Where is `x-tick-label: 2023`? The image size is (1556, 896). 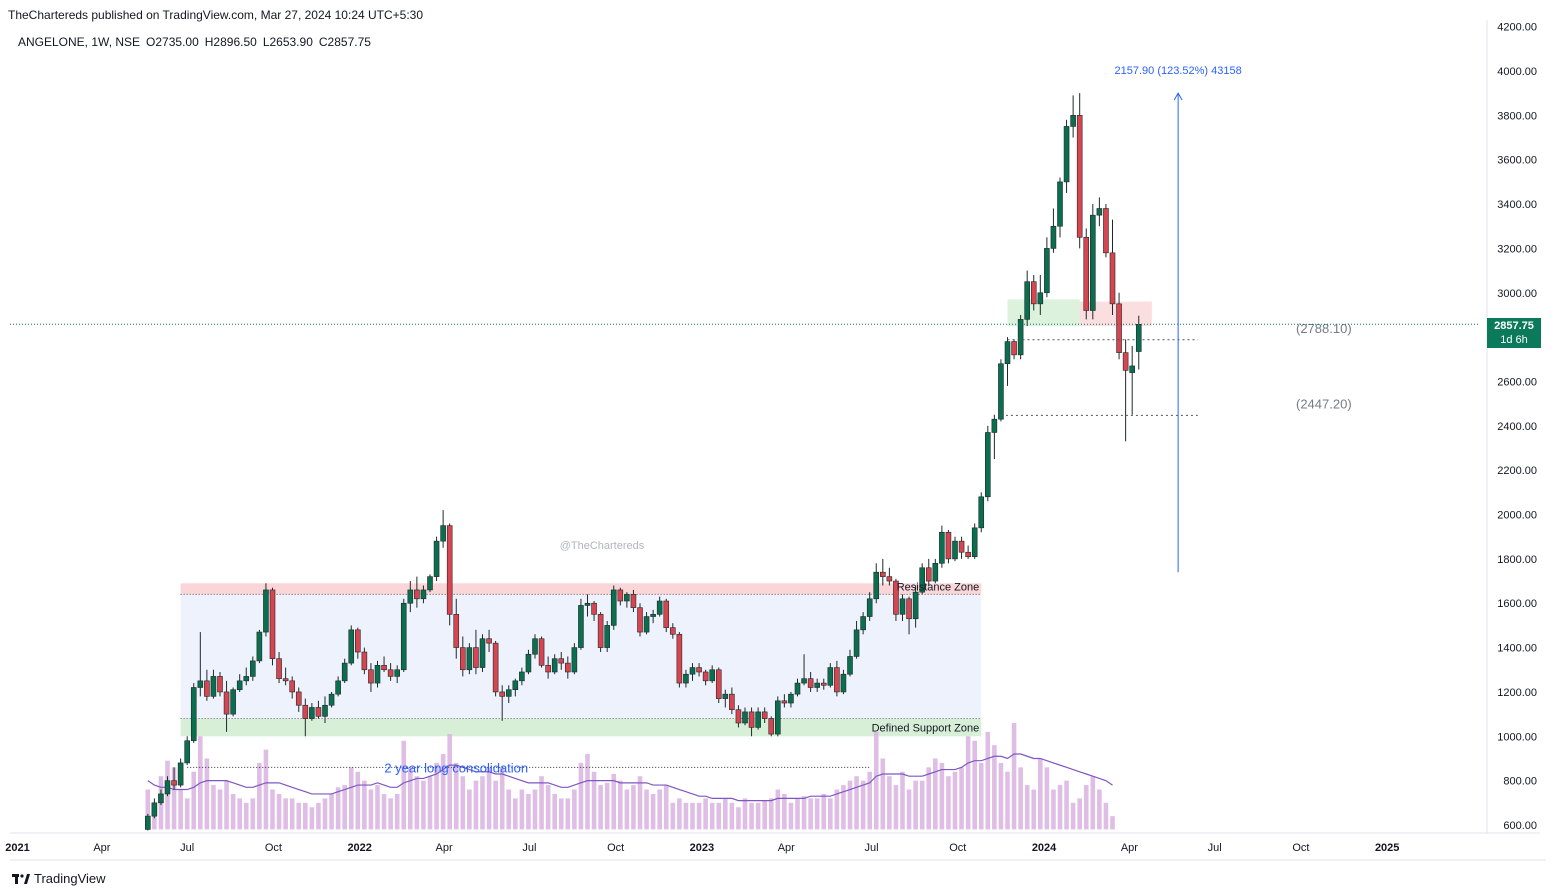 x-tick-label: 2023 is located at coordinates (702, 848).